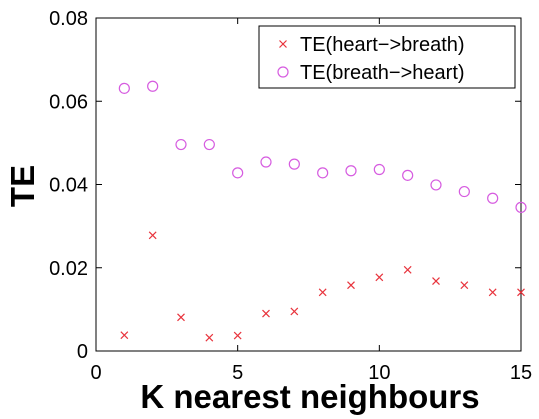 This screenshot has width=539, height=419. What do you see at coordinates (379, 373) in the screenshot?
I see `x-tick-label: 10` at bounding box center [379, 373].